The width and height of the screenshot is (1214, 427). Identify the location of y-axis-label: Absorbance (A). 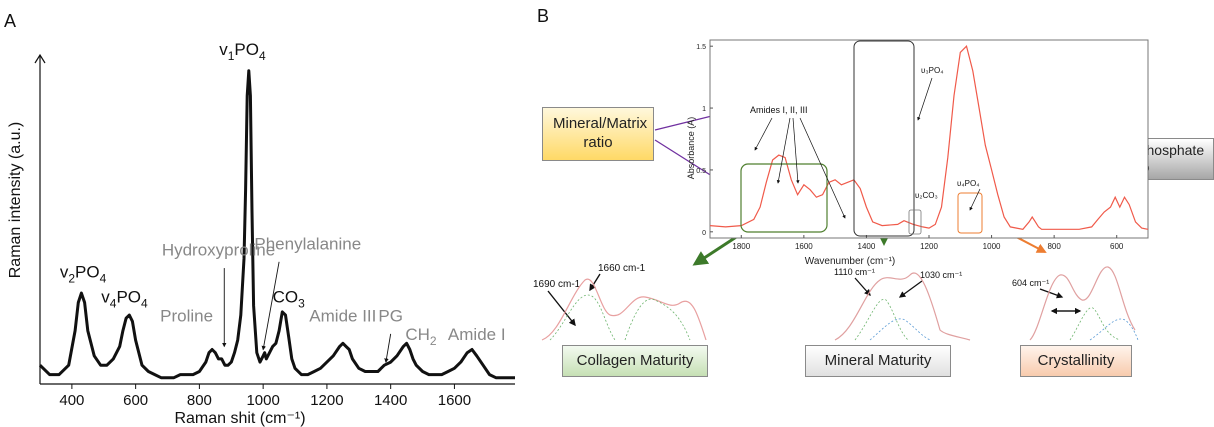
(691, 148).